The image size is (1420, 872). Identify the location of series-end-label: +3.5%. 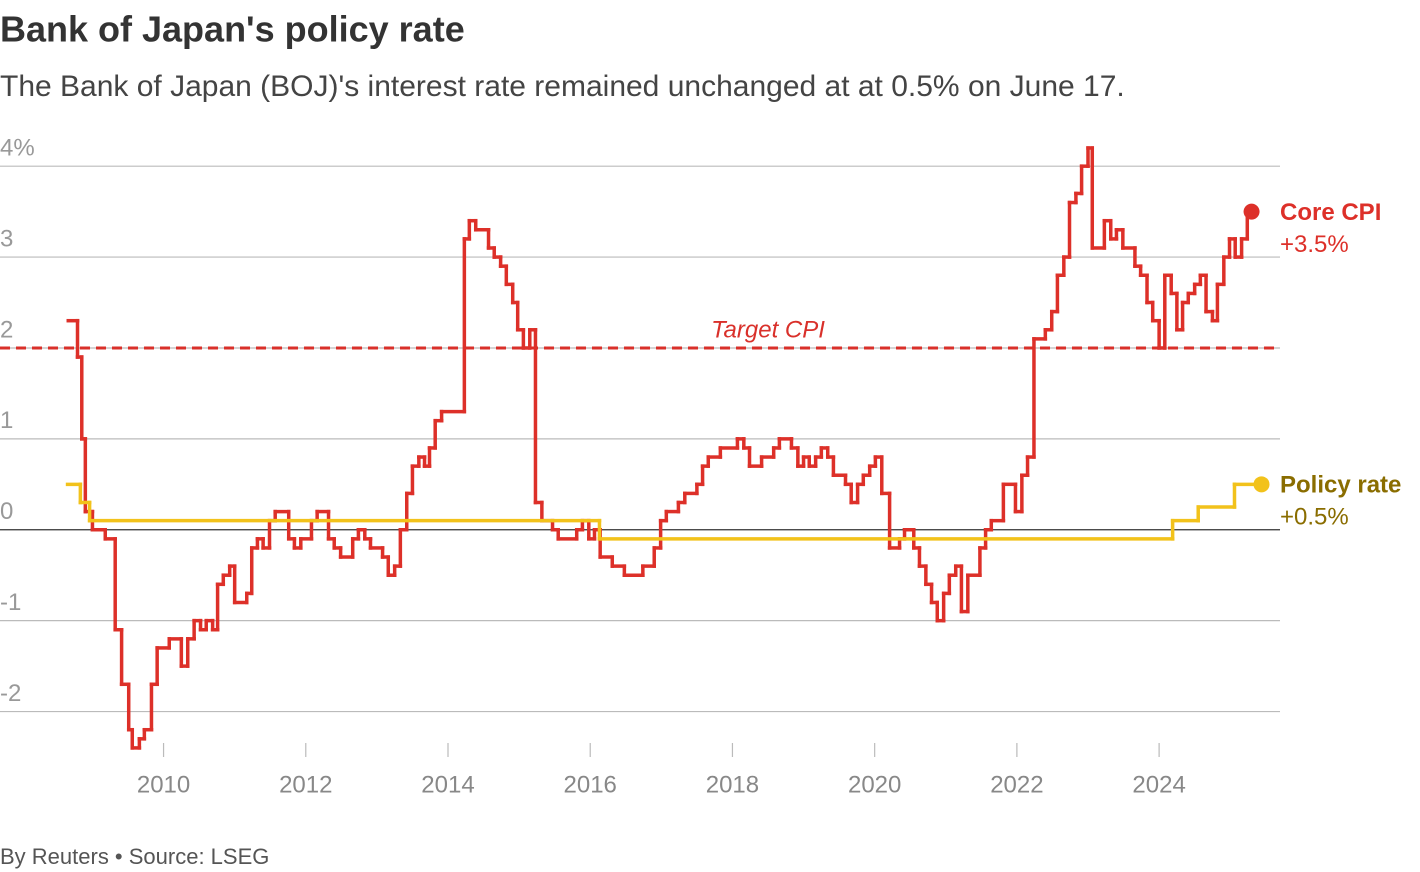
(1314, 244).